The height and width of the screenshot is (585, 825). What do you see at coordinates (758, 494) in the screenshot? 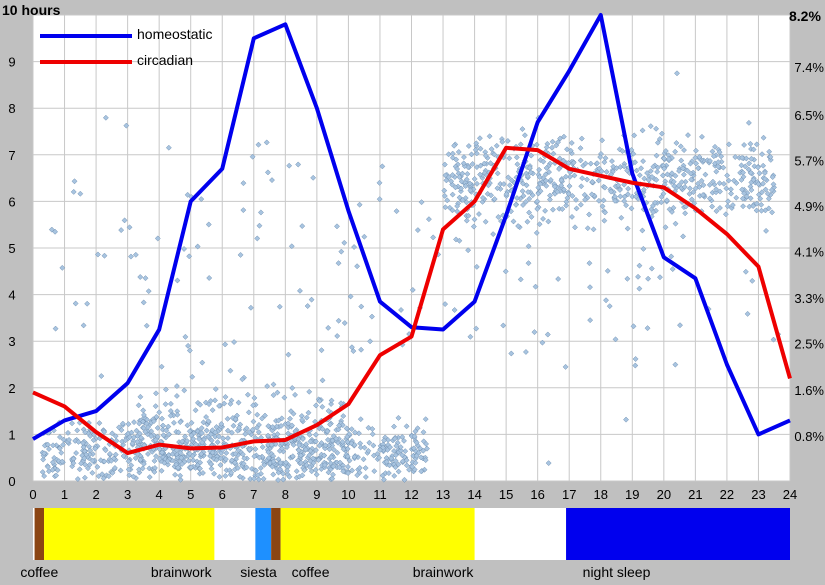
I see `x-tick-label: 23` at bounding box center [758, 494].